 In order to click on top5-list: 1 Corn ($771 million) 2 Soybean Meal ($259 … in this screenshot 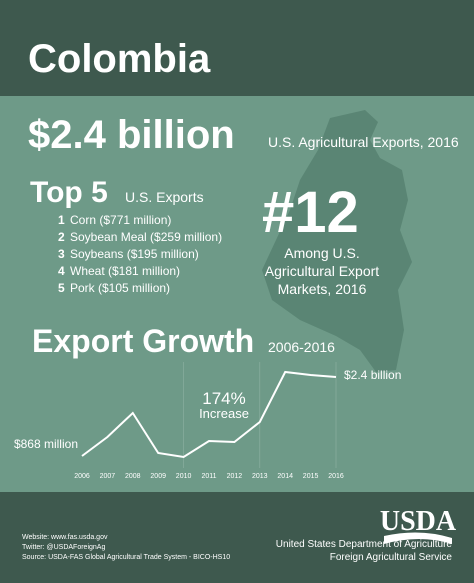, I will do `click(140, 254)`.